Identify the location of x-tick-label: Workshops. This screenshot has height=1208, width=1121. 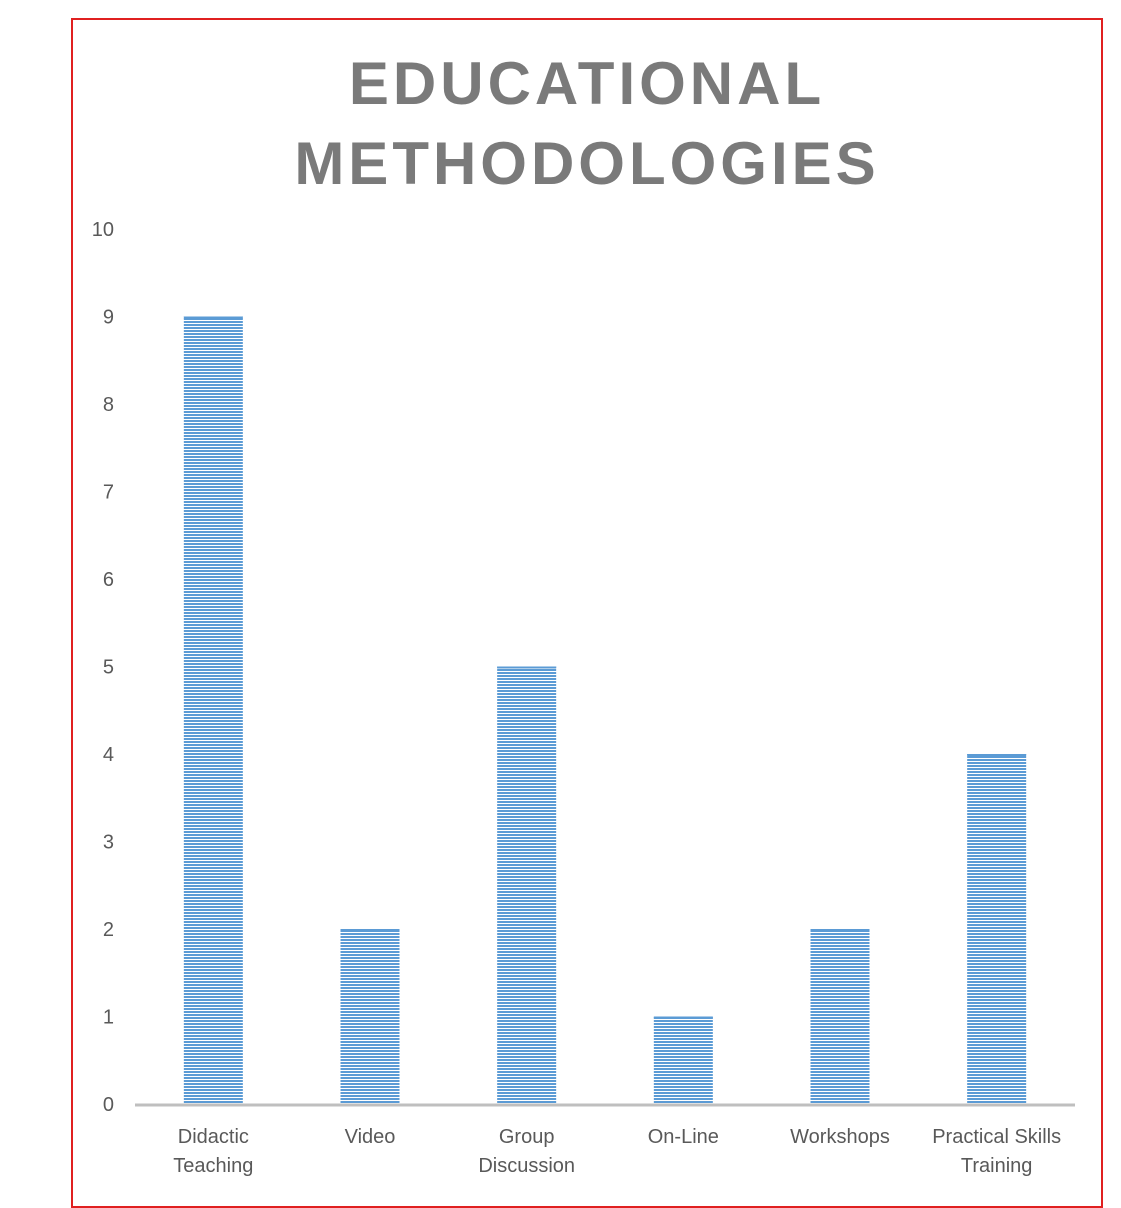
(840, 1137).